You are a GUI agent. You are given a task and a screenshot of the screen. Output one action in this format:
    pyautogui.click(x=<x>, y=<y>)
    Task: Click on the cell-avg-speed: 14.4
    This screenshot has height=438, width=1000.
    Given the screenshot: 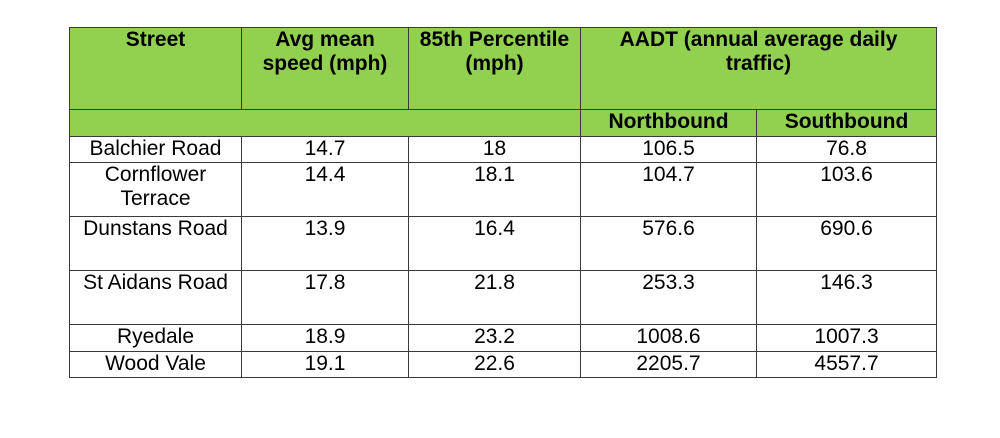 What is the action you would take?
    pyautogui.click(x=325, y=190)
    